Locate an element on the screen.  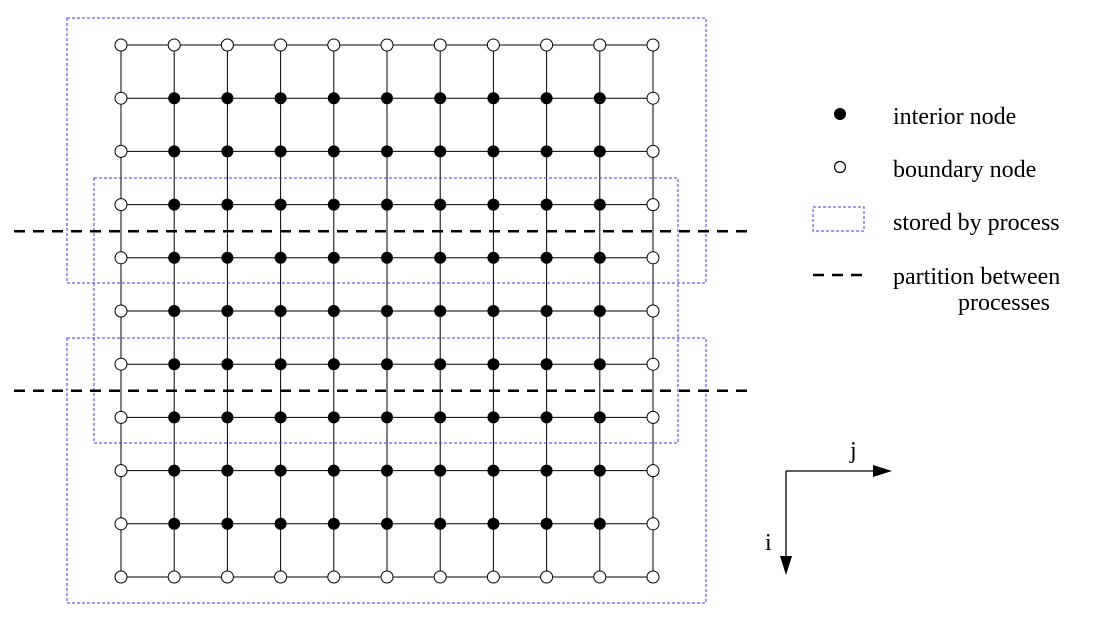
j-axis-label: j is located at coordinates (853, 451).